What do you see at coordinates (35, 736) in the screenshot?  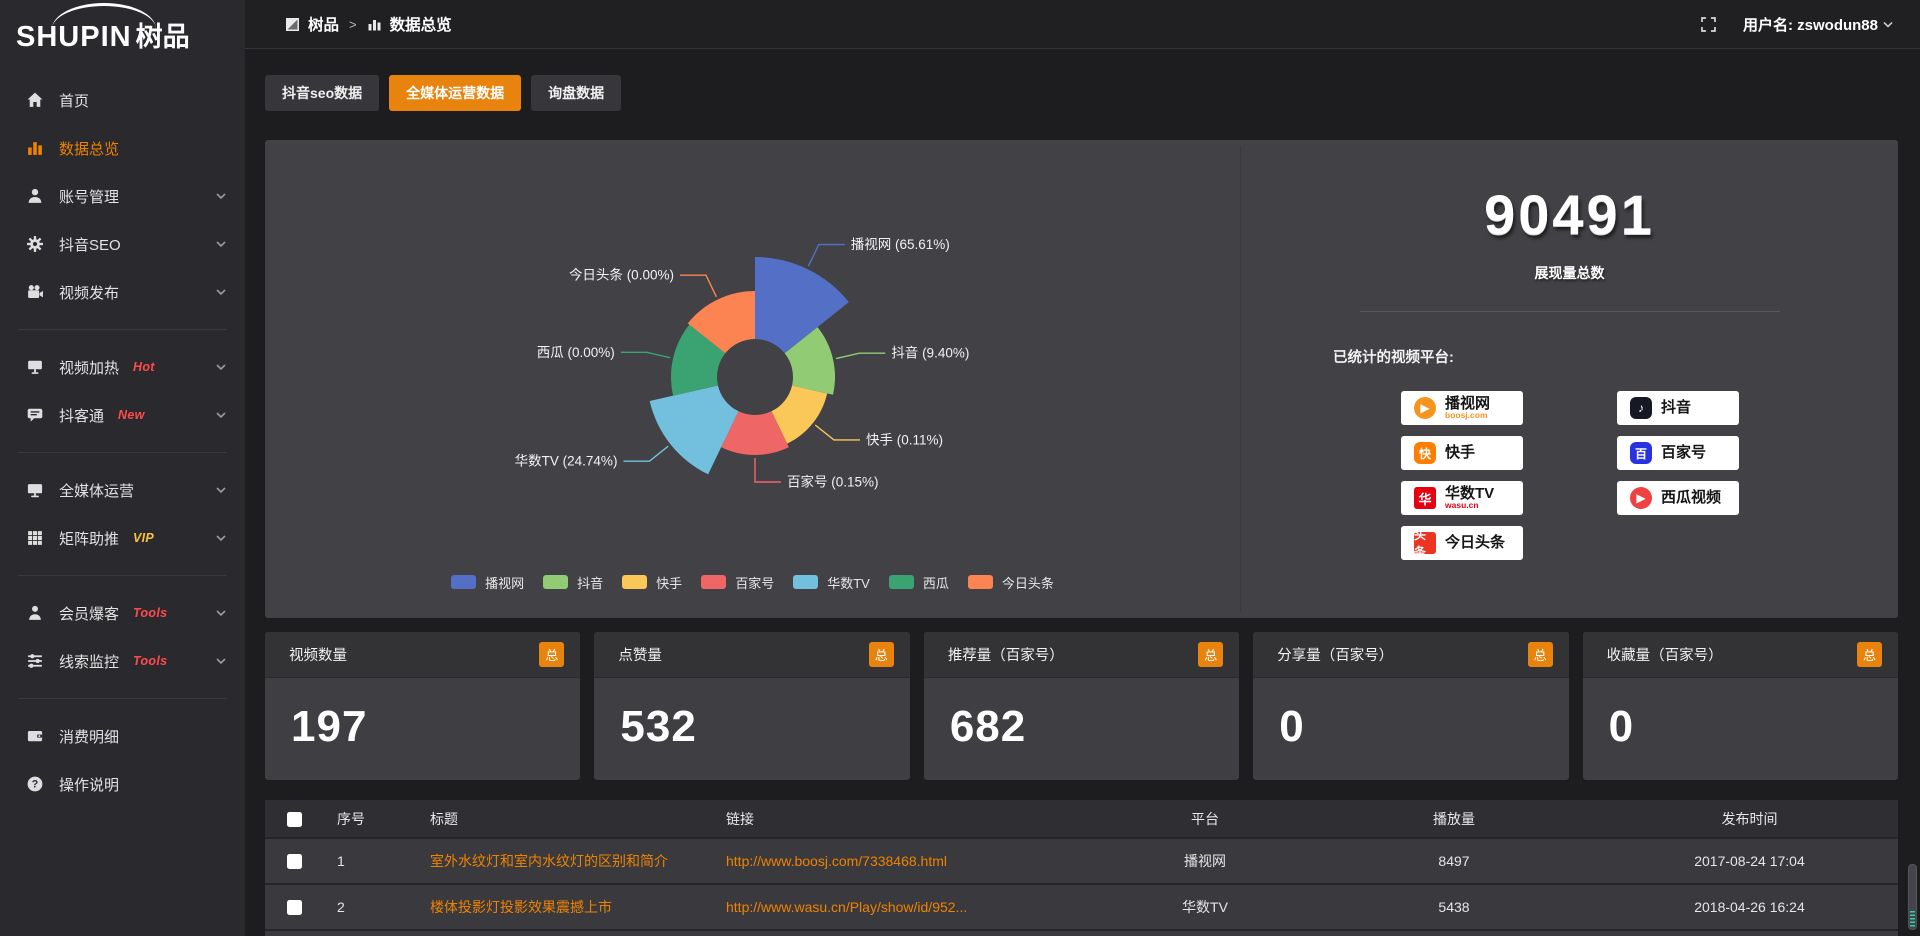 I see `wallet-icon` at bounding box center [35, 736].